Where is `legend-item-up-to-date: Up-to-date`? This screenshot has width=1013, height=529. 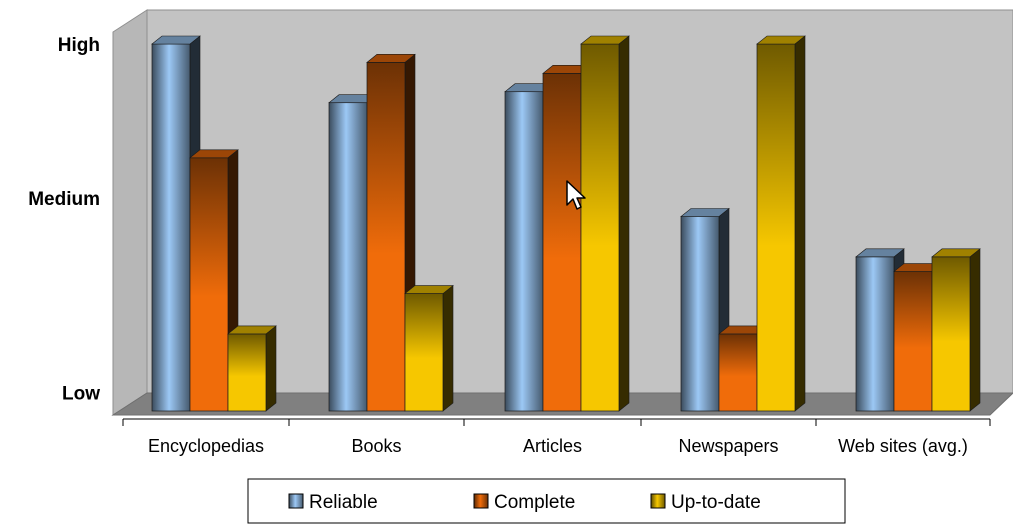
legend-item-up-to-date: Up-to-date is located at coordinates (705, 502).